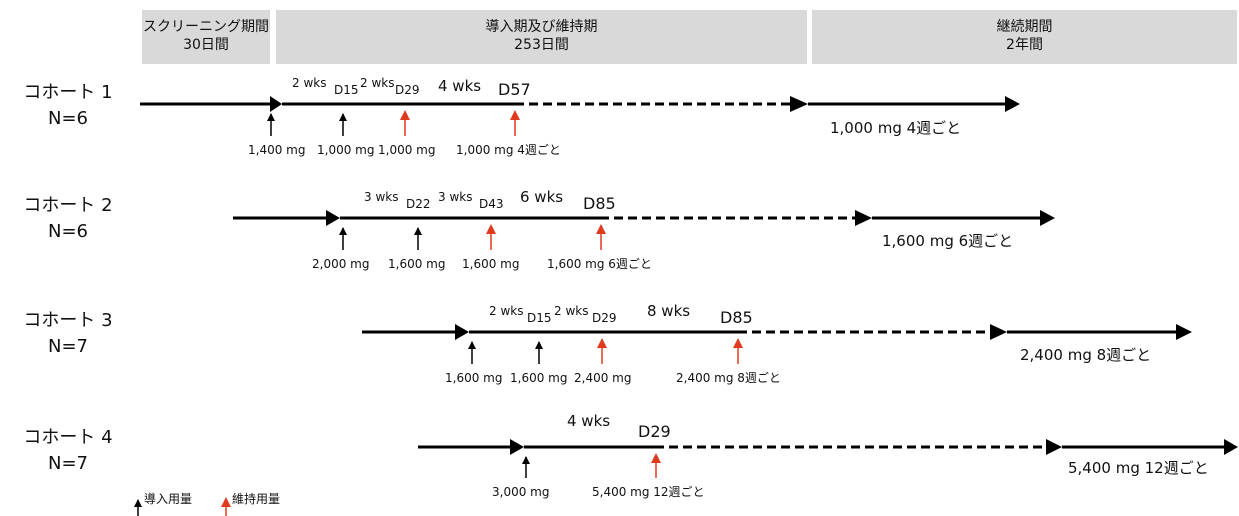  What do you see at coordinates (599, 203) in the screenshot?
I see `cohort-2-visit-3: D85` at bounding box center [599, 203].